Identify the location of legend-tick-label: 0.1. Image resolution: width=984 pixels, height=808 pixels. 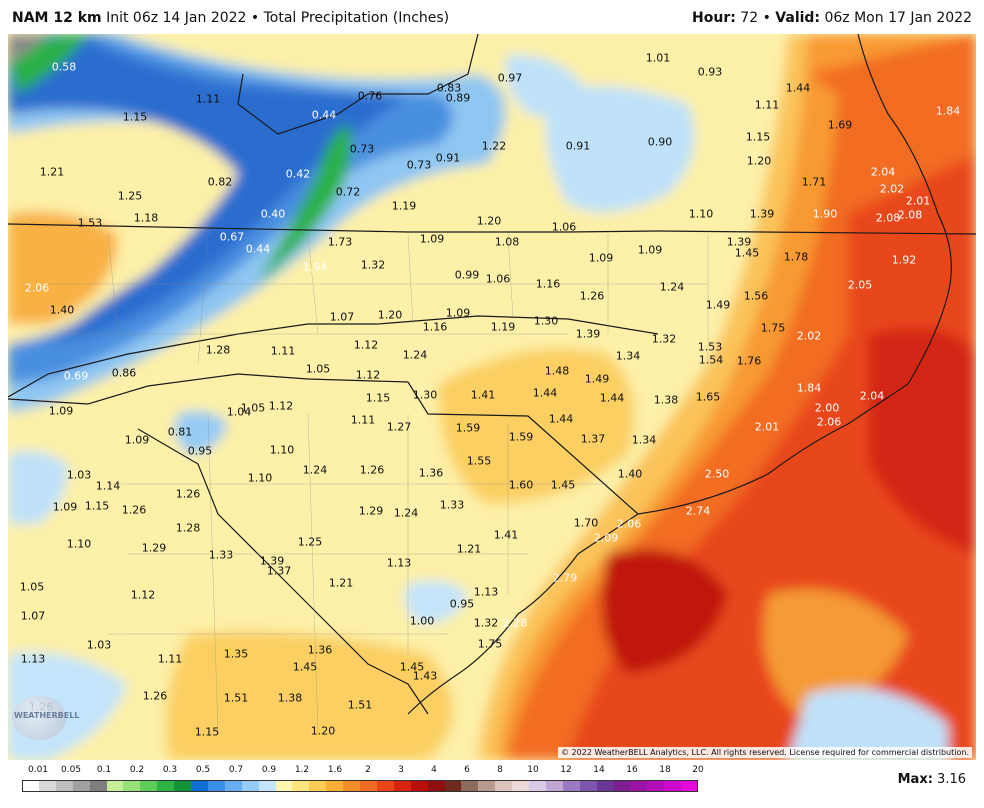
(104, 770).